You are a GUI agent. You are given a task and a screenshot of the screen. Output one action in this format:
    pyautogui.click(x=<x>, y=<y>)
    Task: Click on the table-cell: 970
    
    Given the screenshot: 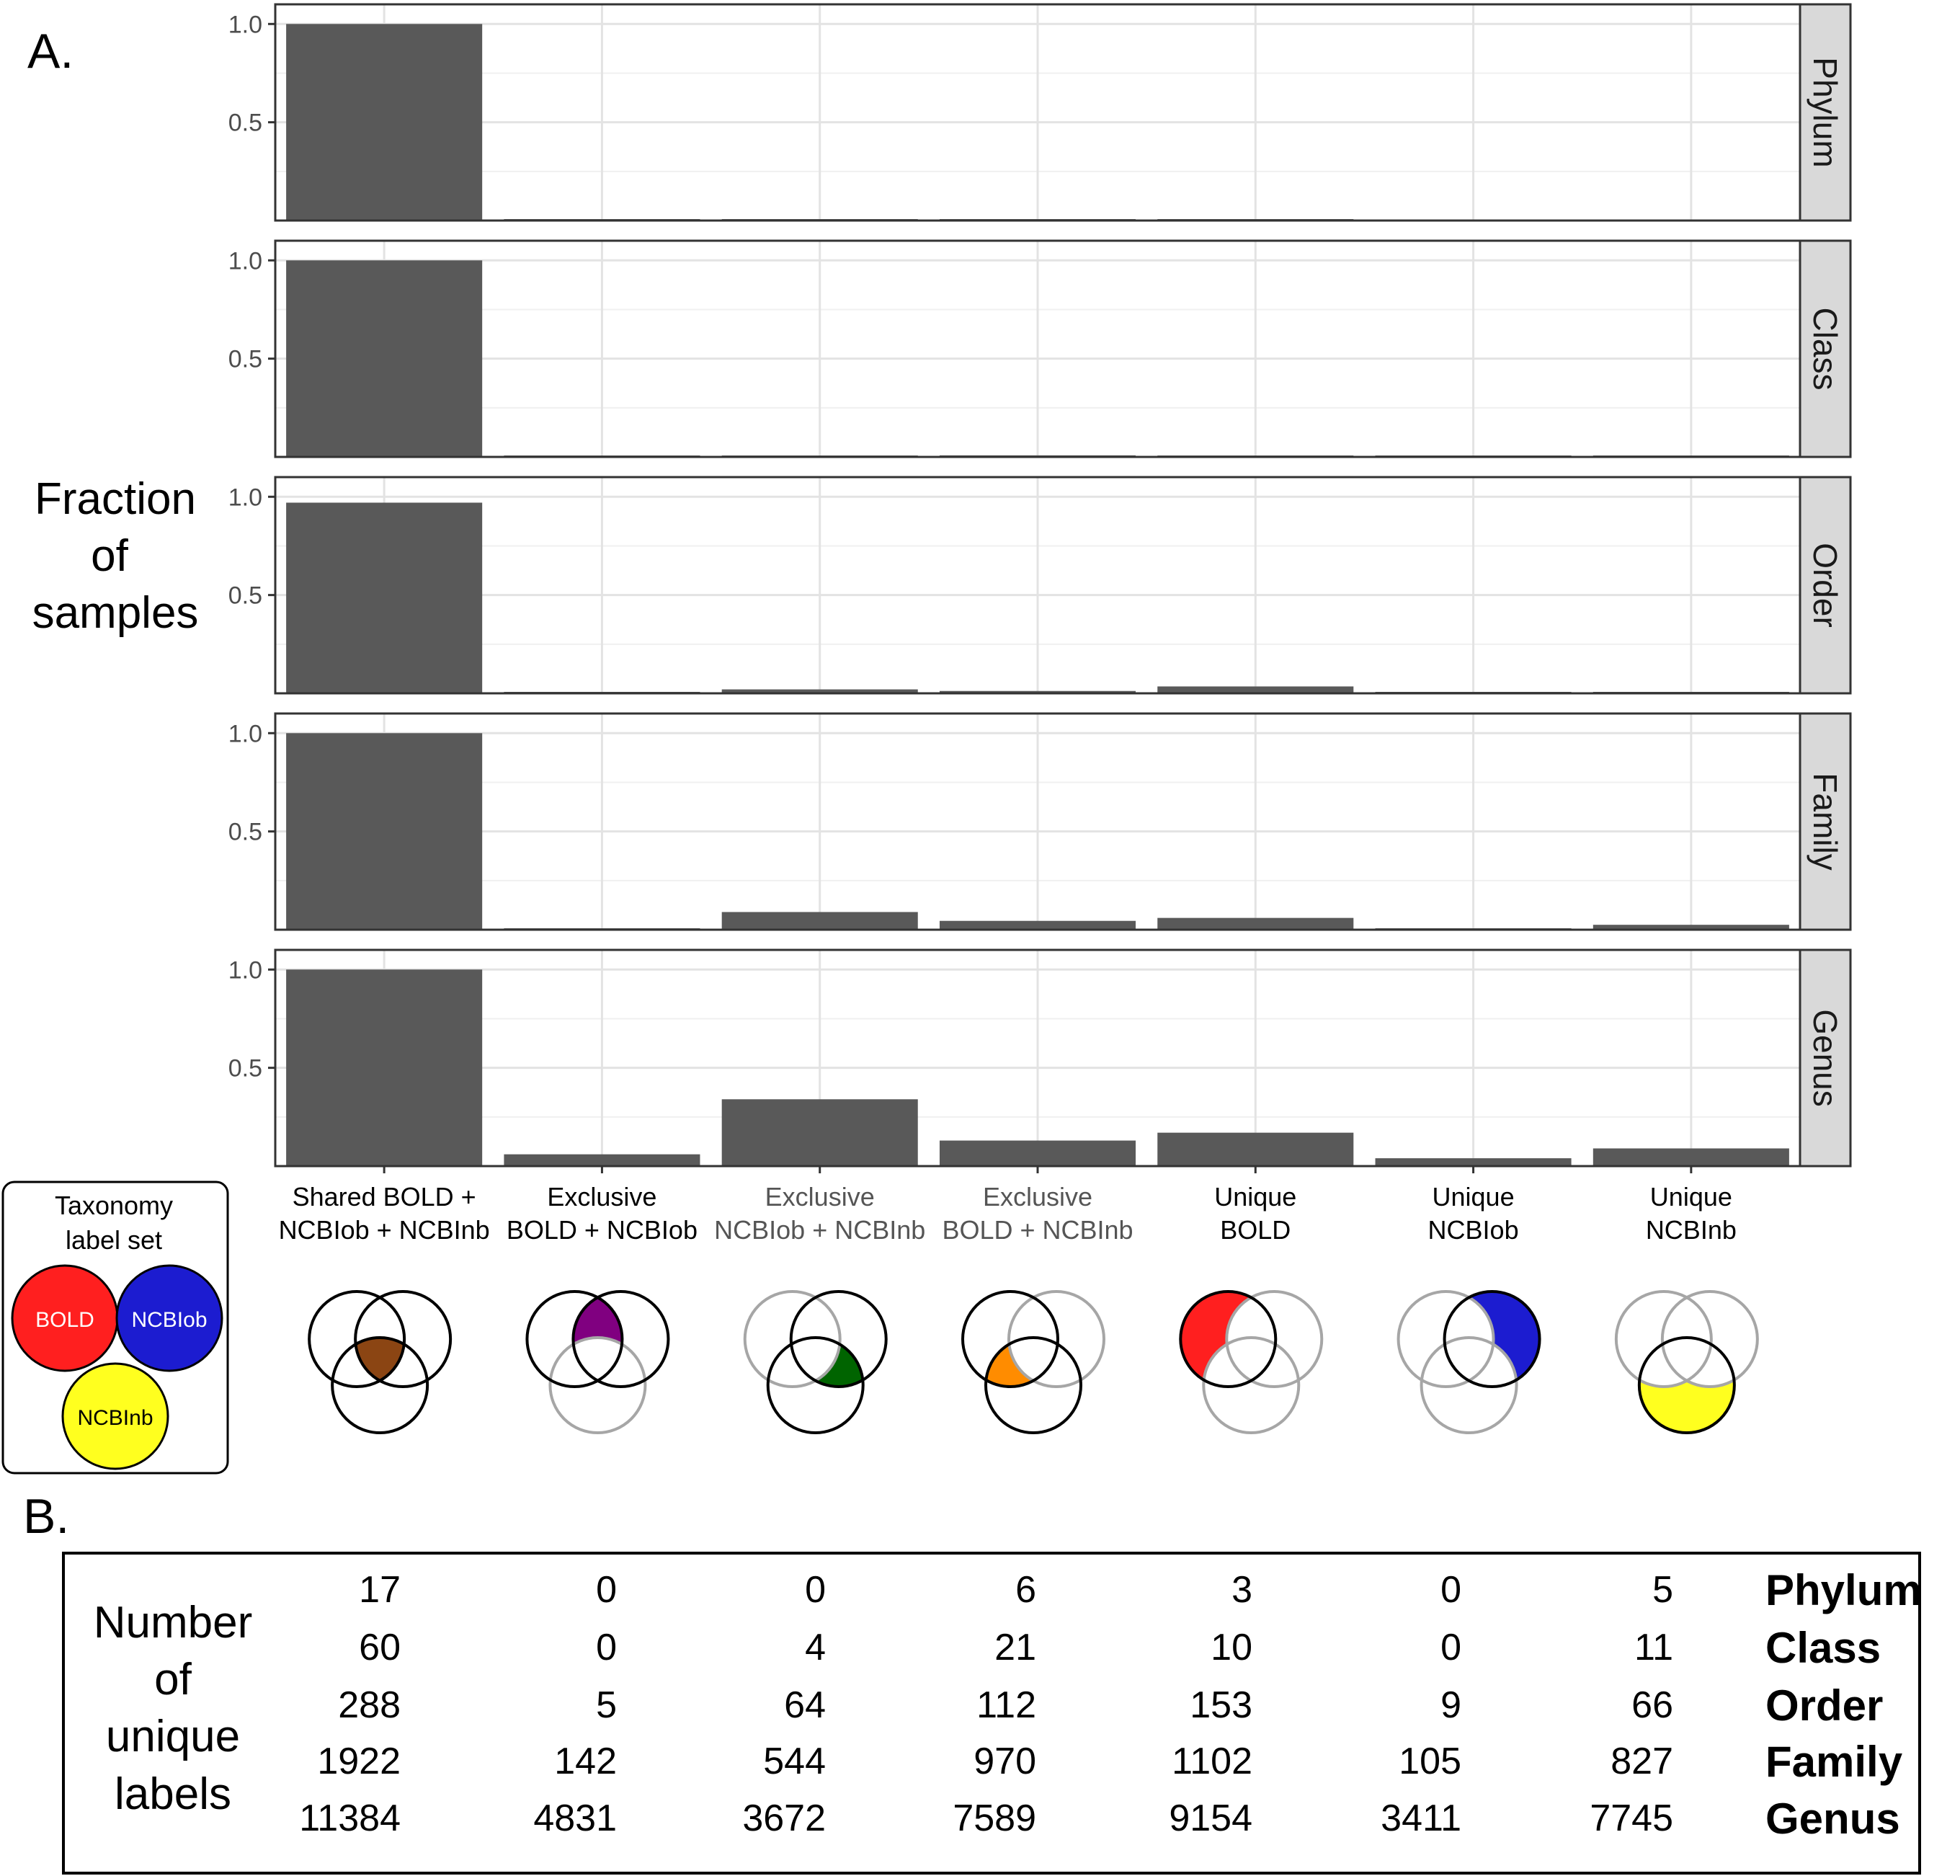 What is the action you would take?
    pyautogui.click(x=1005, y=1761)
    